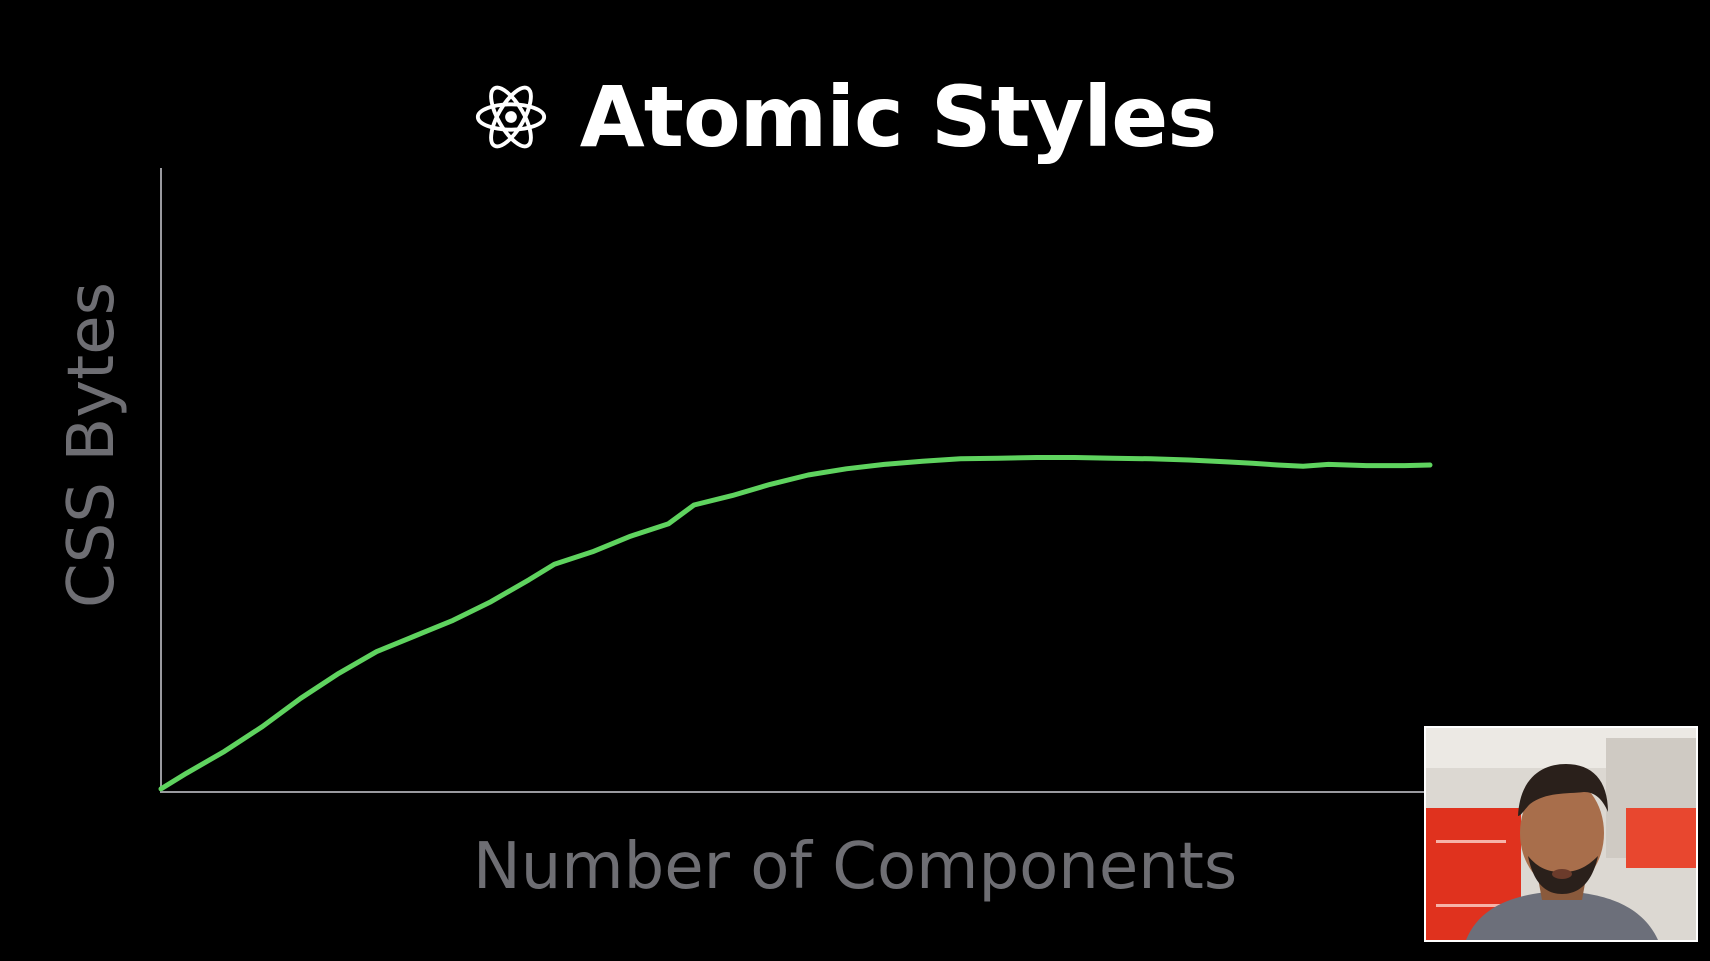  I want to click on slide-title: Atomic Styles, so click(898, 117).